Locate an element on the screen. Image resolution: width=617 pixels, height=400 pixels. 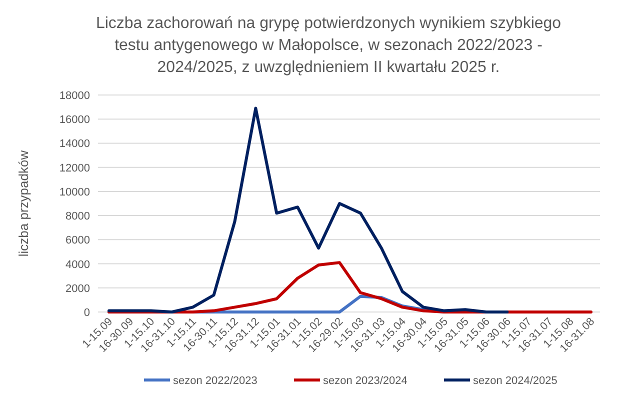
y-tick-label: 14000 is located at coordinates (74, 144).